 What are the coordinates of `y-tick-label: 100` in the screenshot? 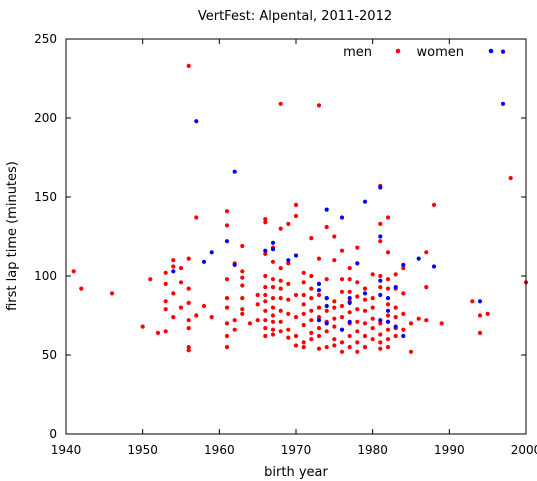 It's located at (45, 276).